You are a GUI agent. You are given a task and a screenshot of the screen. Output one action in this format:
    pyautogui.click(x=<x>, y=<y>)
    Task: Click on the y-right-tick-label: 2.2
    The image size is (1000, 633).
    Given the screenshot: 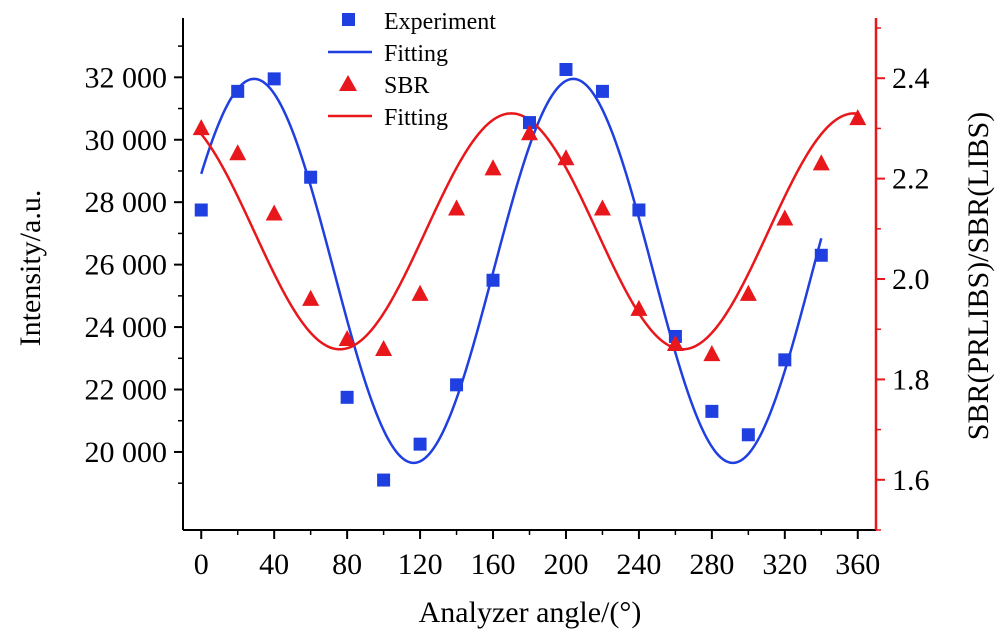 What is the action you would take?
    pyautogui.click(x=911, y=179)
    